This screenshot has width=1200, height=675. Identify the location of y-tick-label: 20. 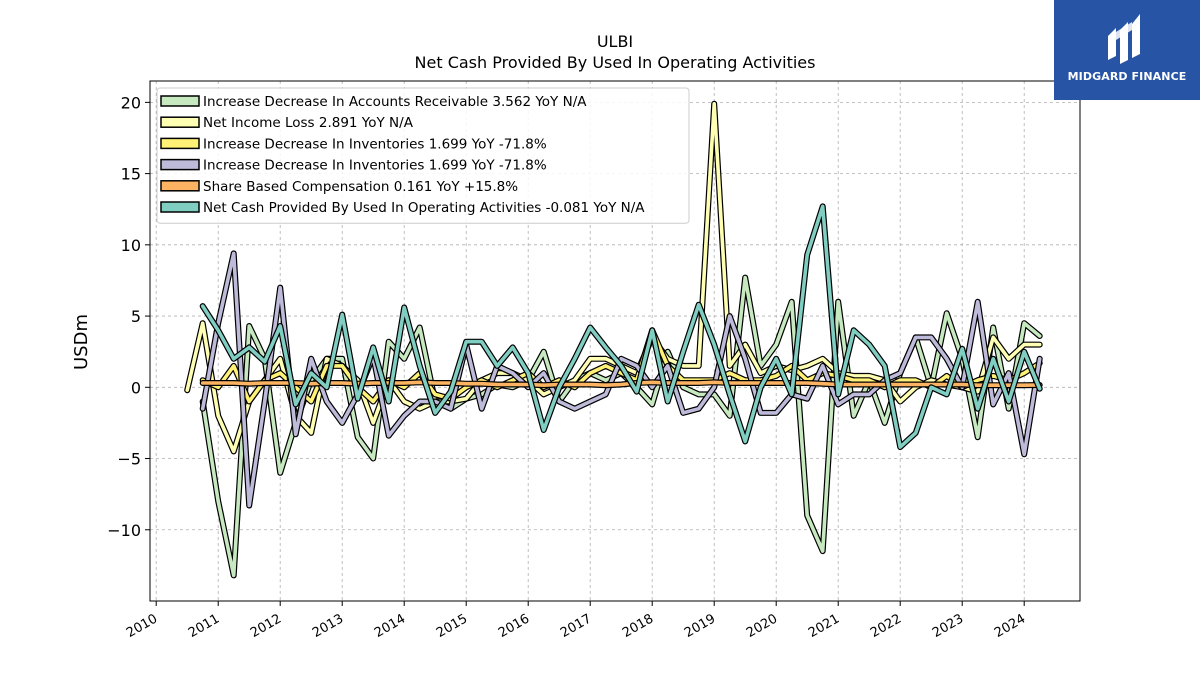
(131, 102).